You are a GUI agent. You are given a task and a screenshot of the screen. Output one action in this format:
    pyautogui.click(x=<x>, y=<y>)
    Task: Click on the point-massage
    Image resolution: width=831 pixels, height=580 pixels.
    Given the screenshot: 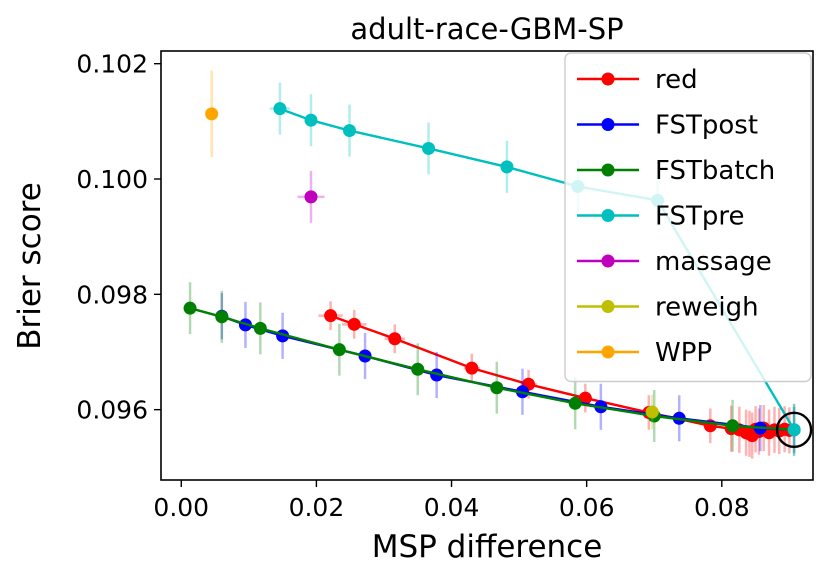 What is the action you would take?
    pyautogui.click(x=311, y=197)
    